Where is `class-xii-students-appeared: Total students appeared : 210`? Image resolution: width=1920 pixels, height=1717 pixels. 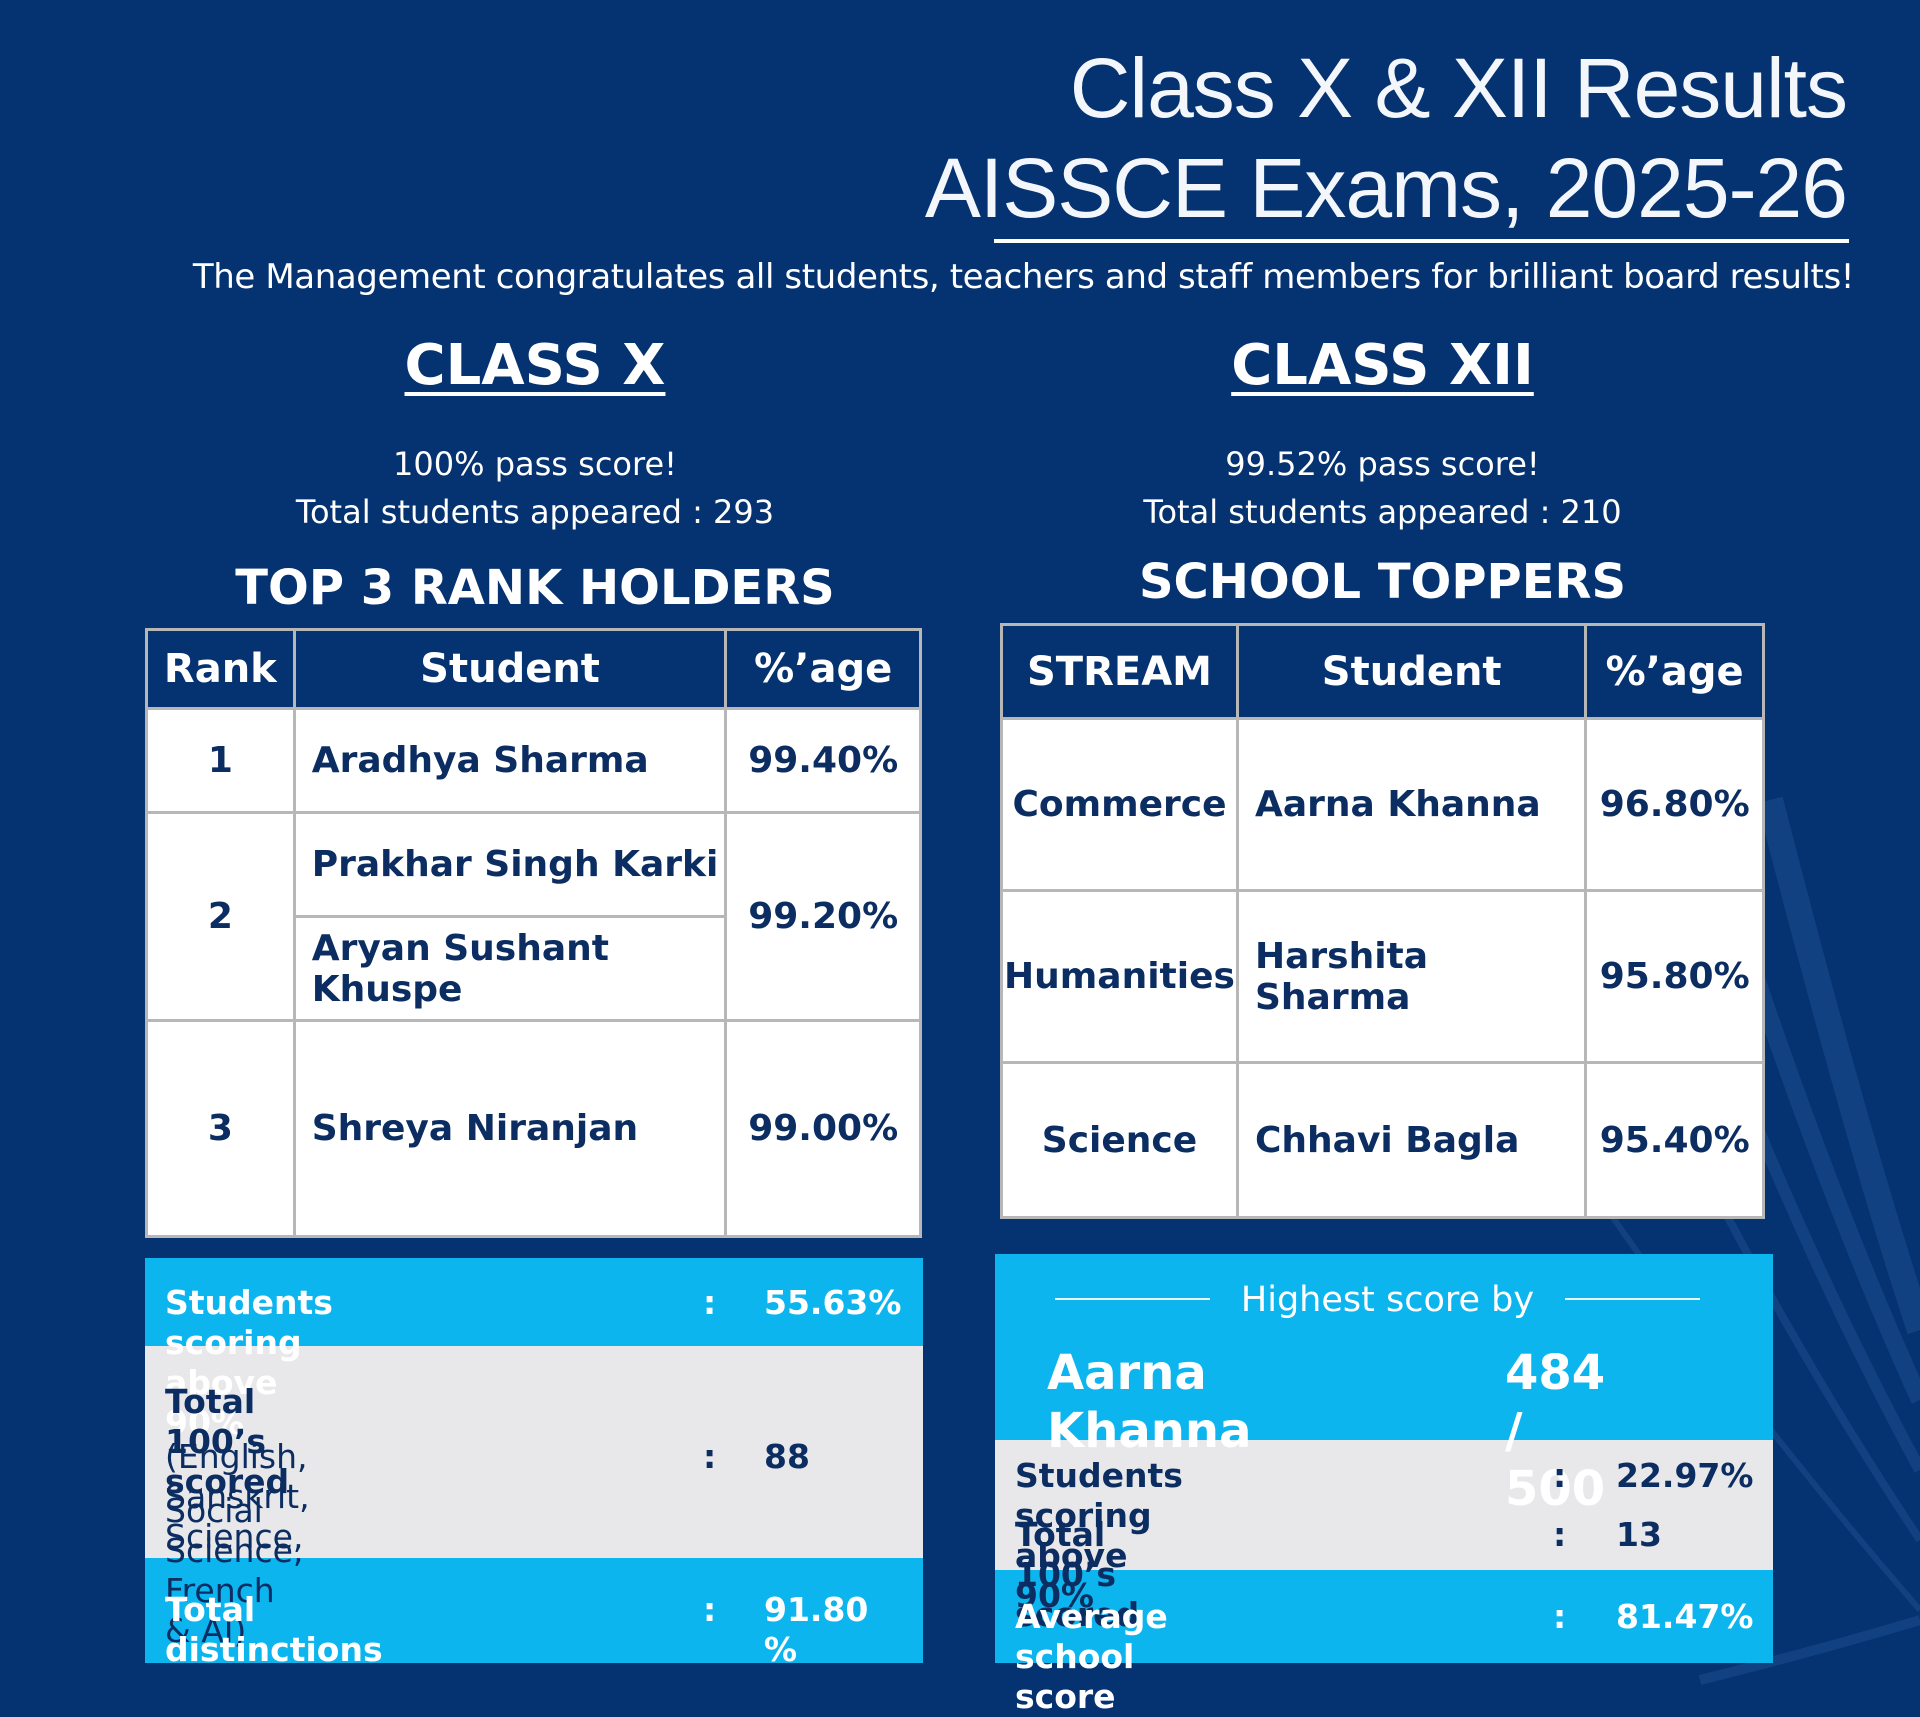
class-xii-students-appeared: Total students appeared : 210 is located at coordinates (1382, 512).